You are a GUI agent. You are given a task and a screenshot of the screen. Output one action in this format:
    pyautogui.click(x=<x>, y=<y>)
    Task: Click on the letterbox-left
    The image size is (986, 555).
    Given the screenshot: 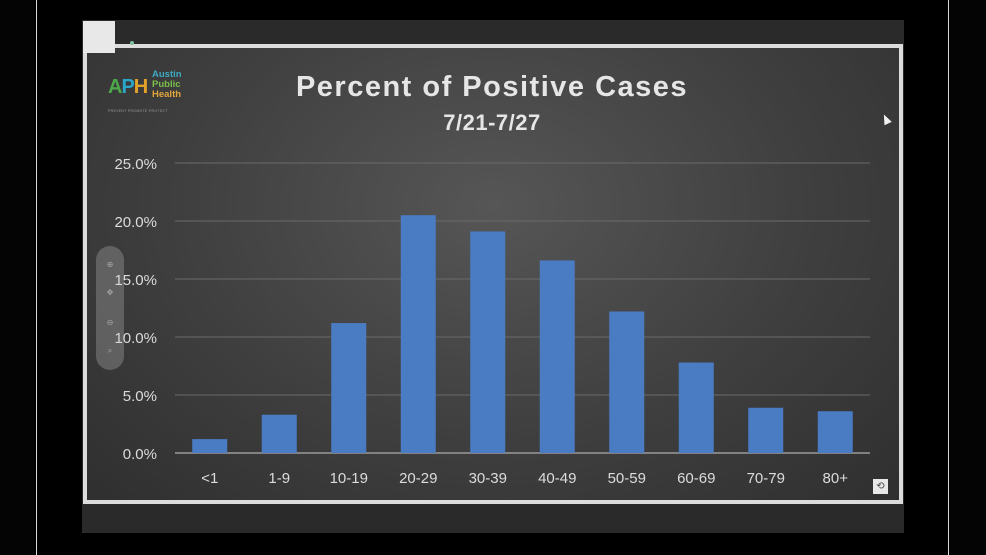 What is the action you would take?
    pyautogui.click(x=17, y=277)
    